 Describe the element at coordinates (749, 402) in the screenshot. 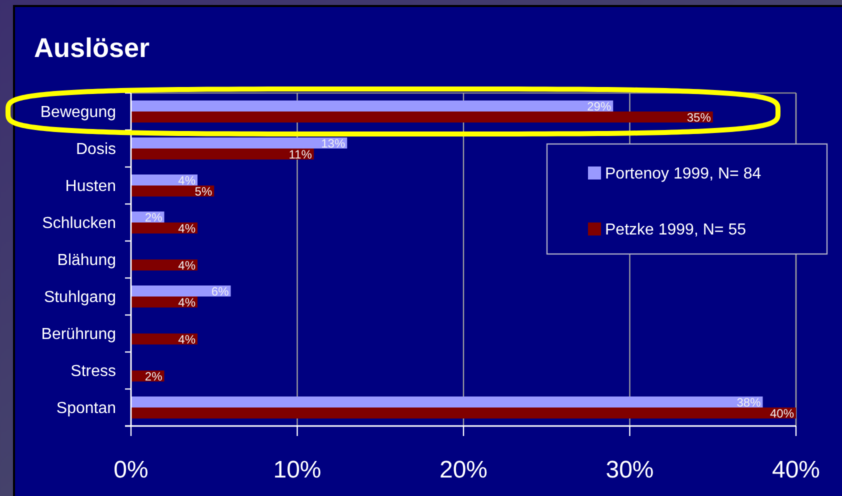

I see `data-label: 38%` at that location.